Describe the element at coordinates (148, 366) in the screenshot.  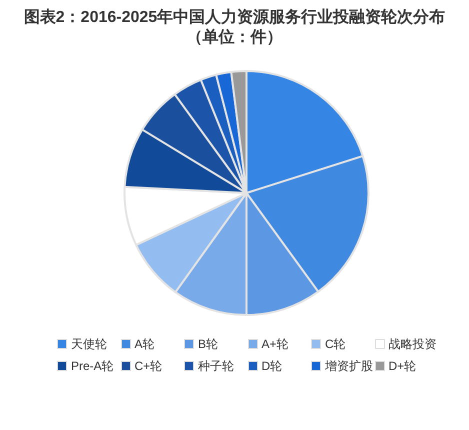
I see `legend-label: C+轮` at that location.